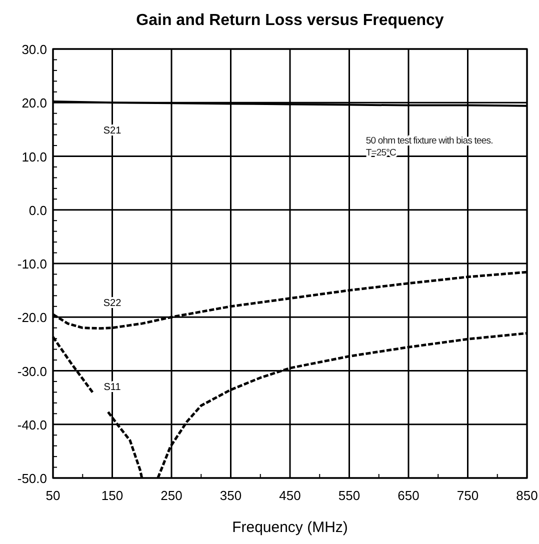 The image size is (539, 544). What do you see at coordinates (409, 495) in the screenshot?
I see `x-tick-label: 650` at bounding box center [409, 495].